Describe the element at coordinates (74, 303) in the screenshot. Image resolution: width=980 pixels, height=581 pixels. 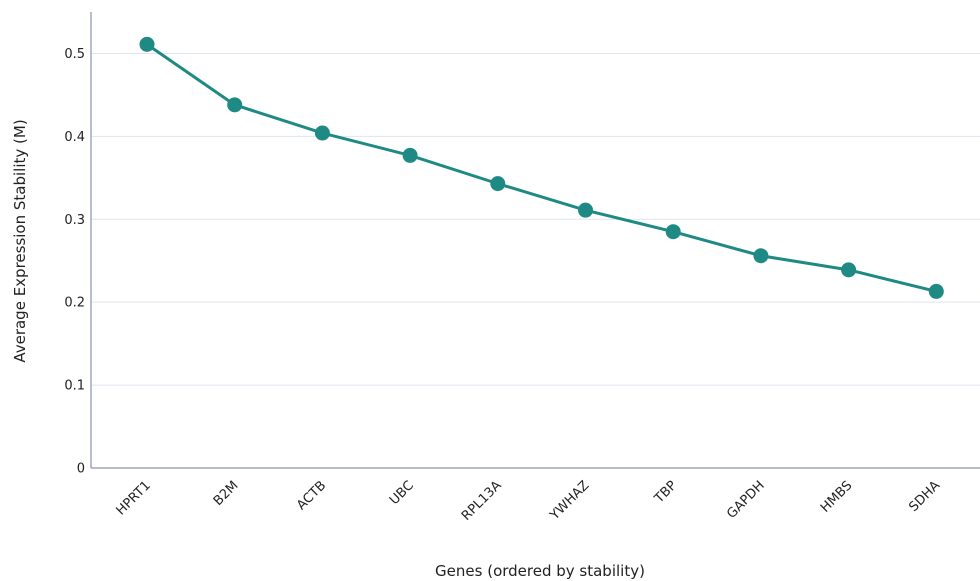
I see `y-tick-label: 0.2` at that location.